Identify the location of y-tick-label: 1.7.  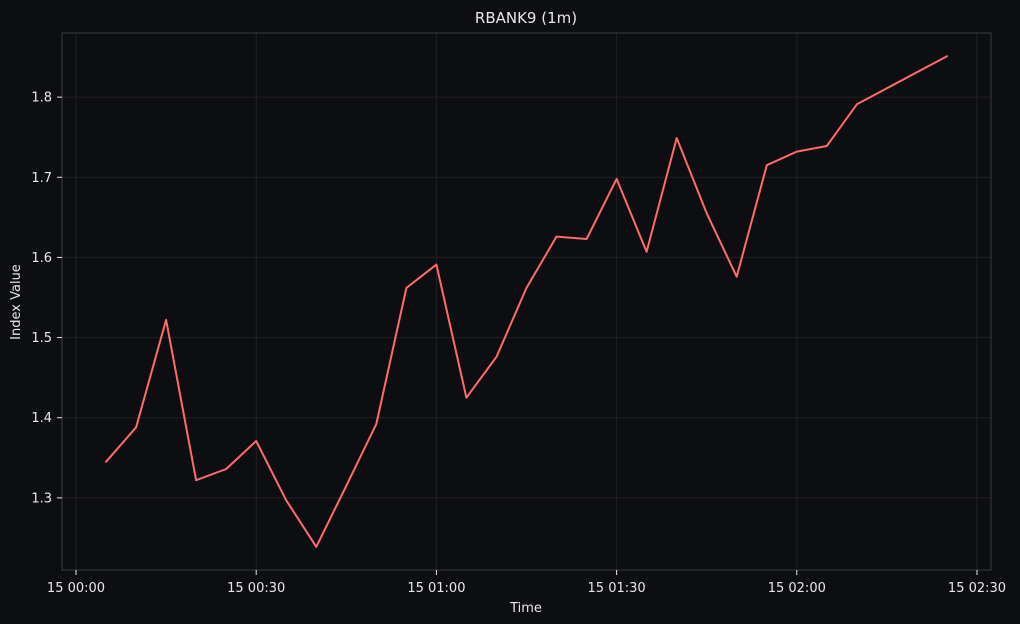
(41, 178).